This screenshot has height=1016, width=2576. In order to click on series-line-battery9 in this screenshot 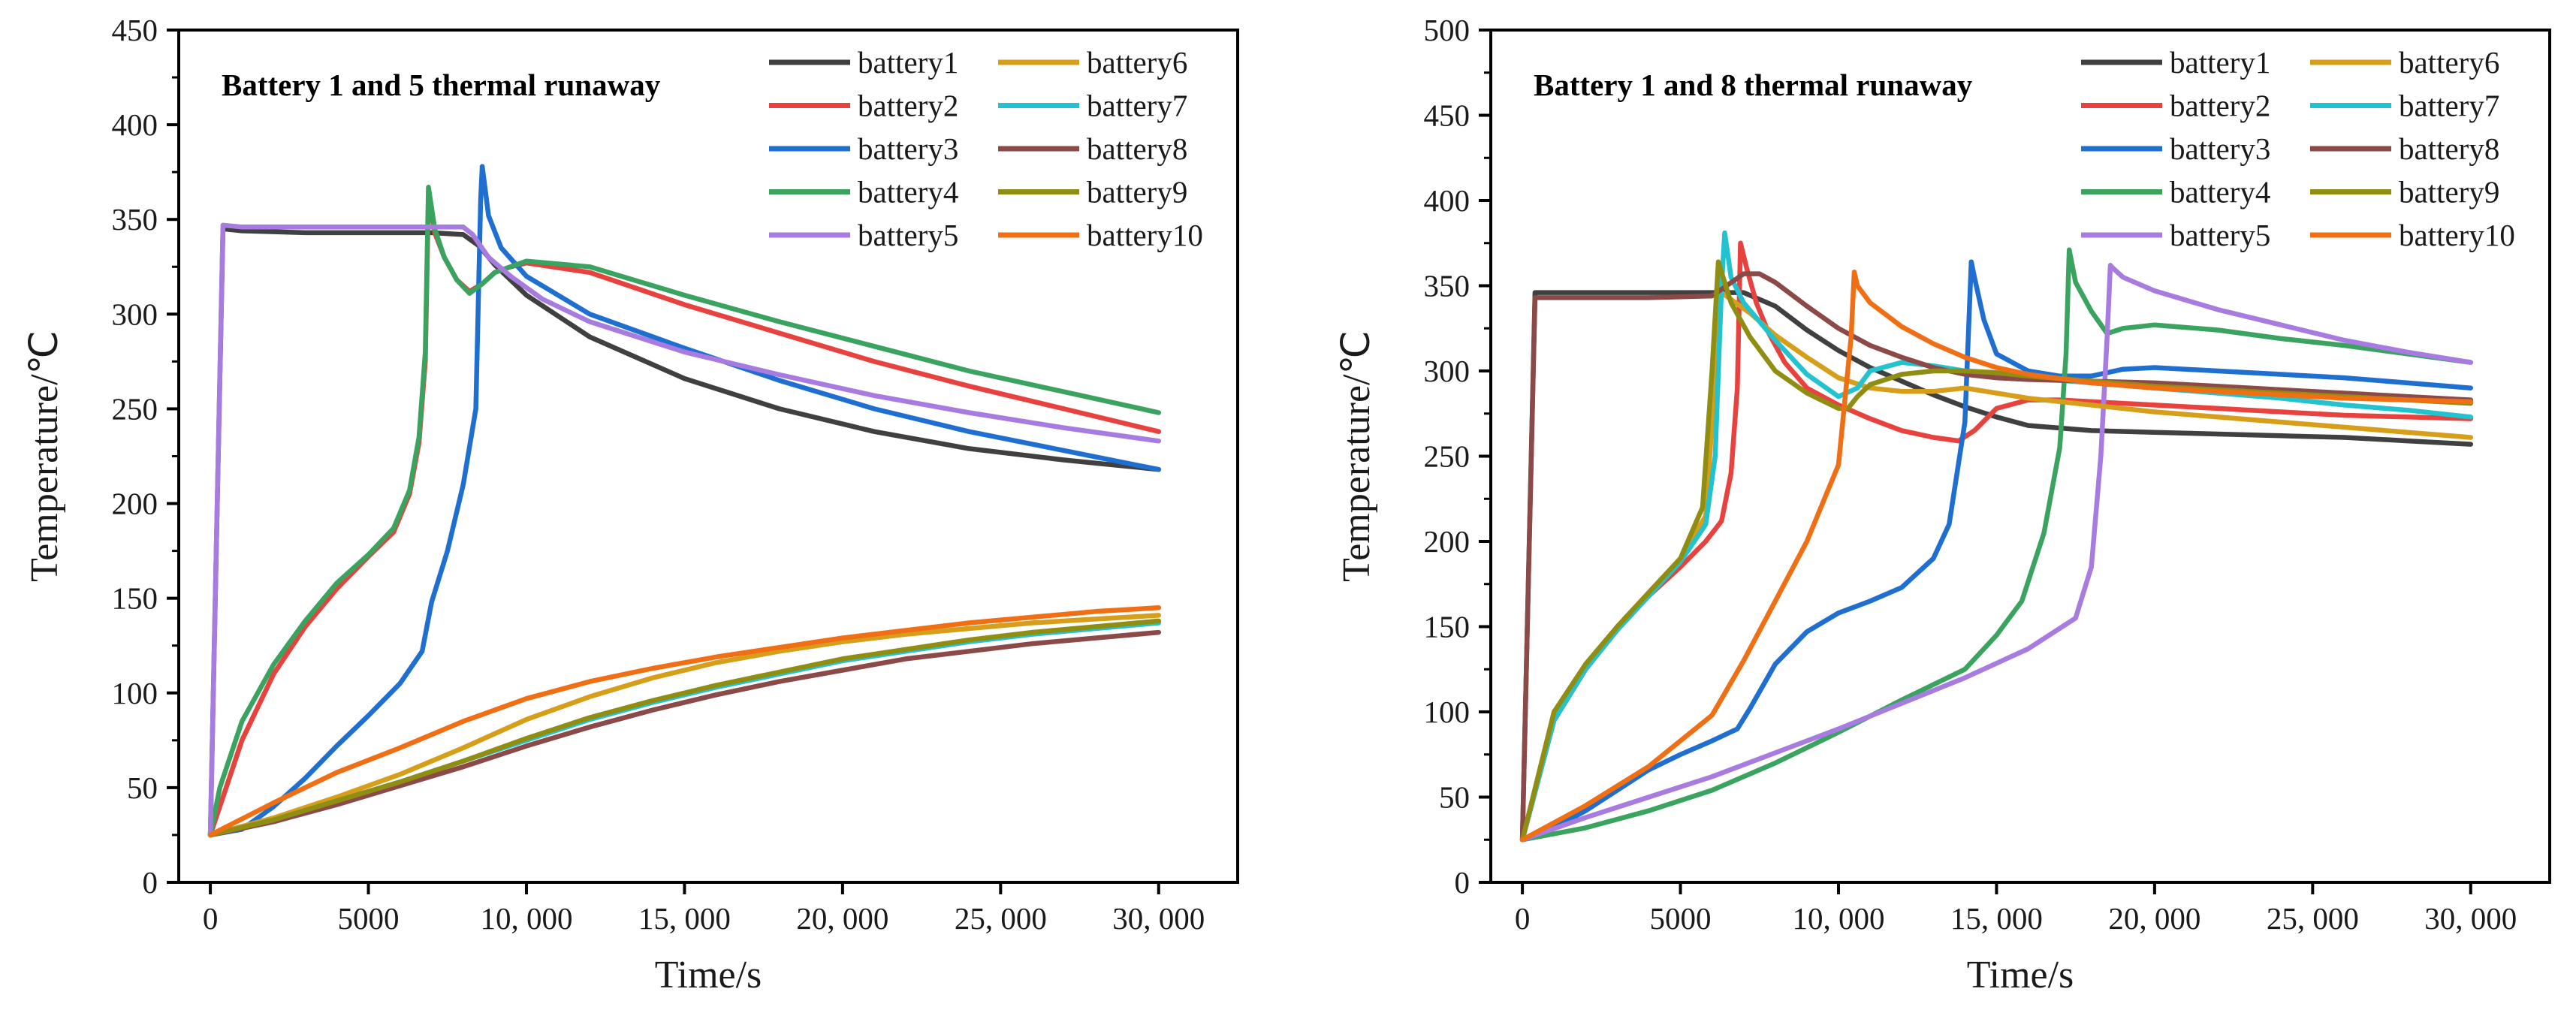, I will do `click(684, 728)`.